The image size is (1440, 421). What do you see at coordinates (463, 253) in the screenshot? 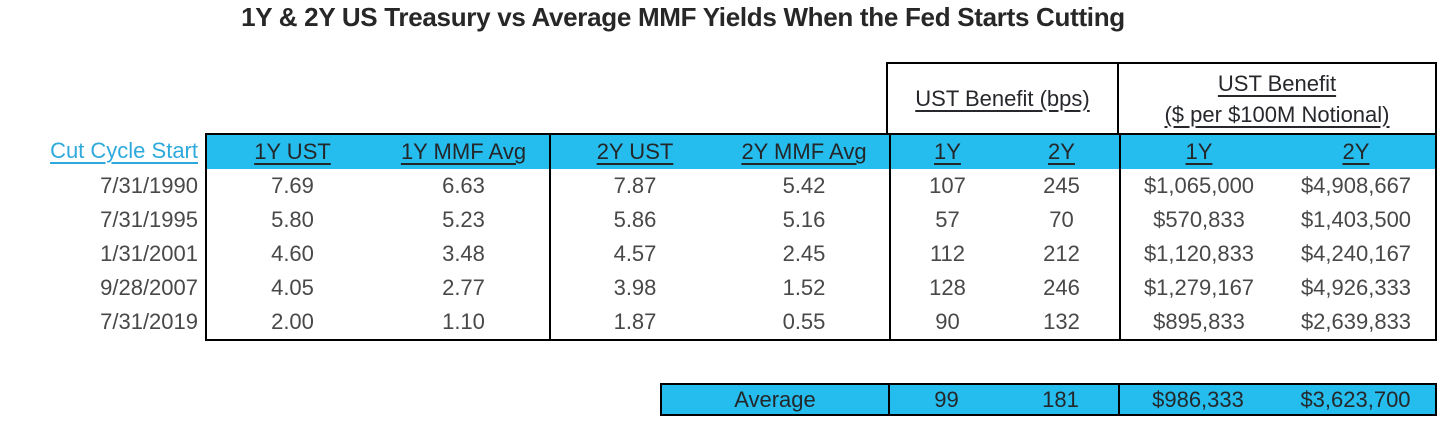
I see `table-cell: 3.48` at bounding box center [463, 253].